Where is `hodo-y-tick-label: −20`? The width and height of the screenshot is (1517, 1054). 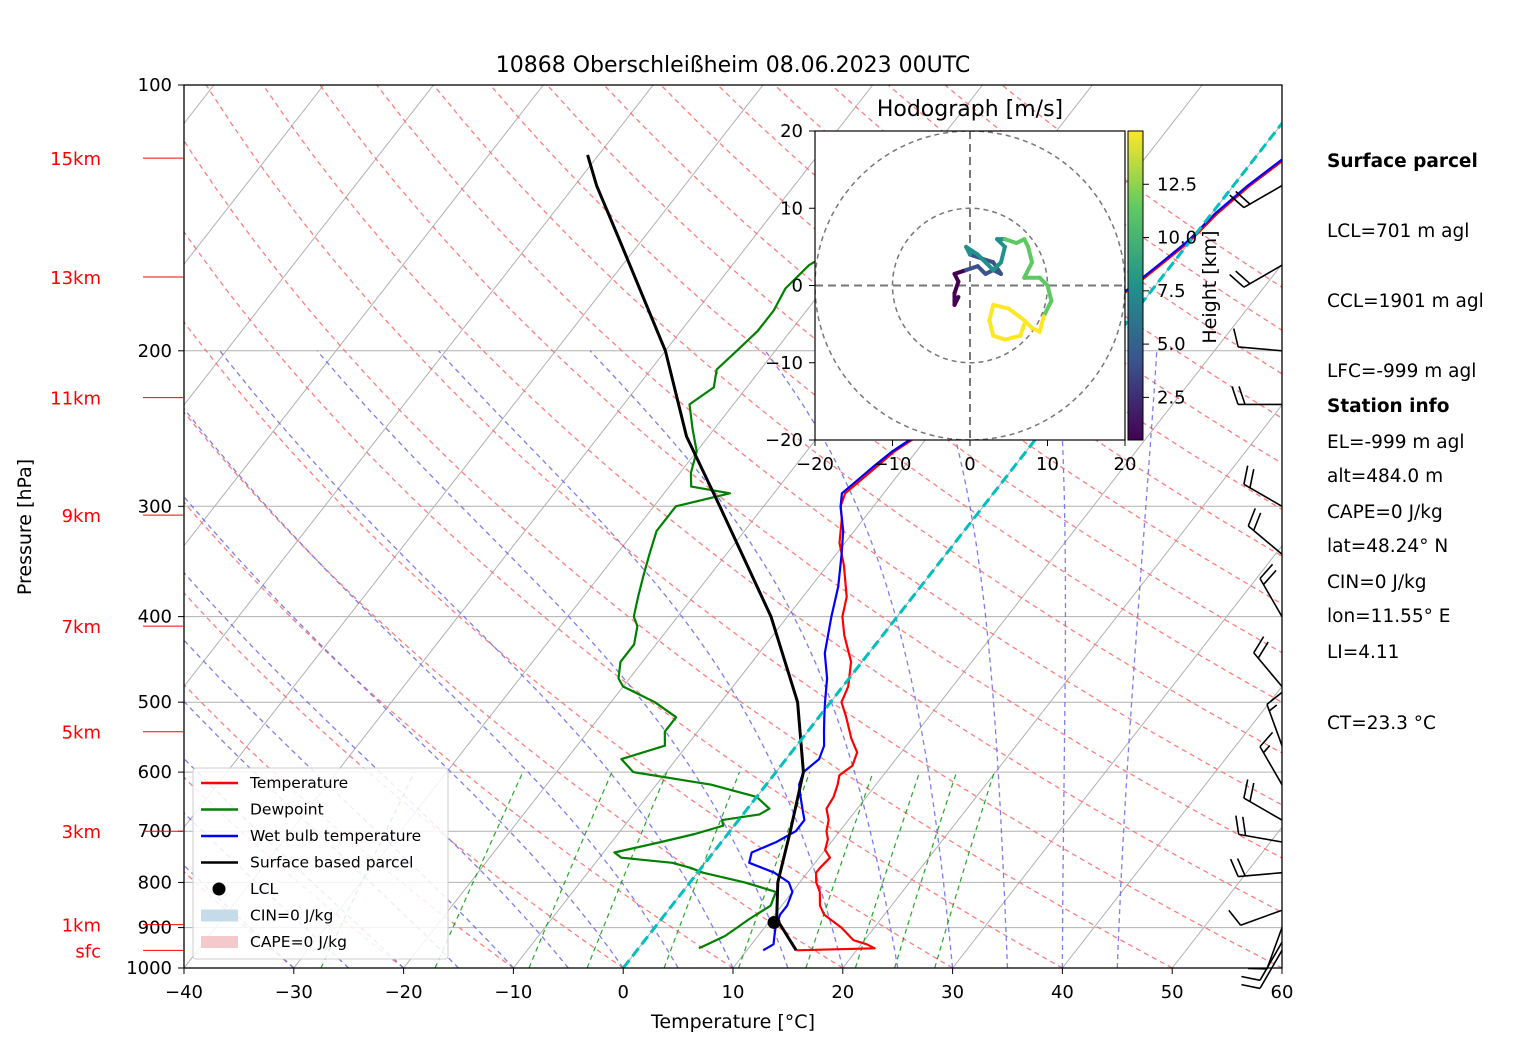
hodo-y-tick-label: −20 is located at coordinates (784, 440).